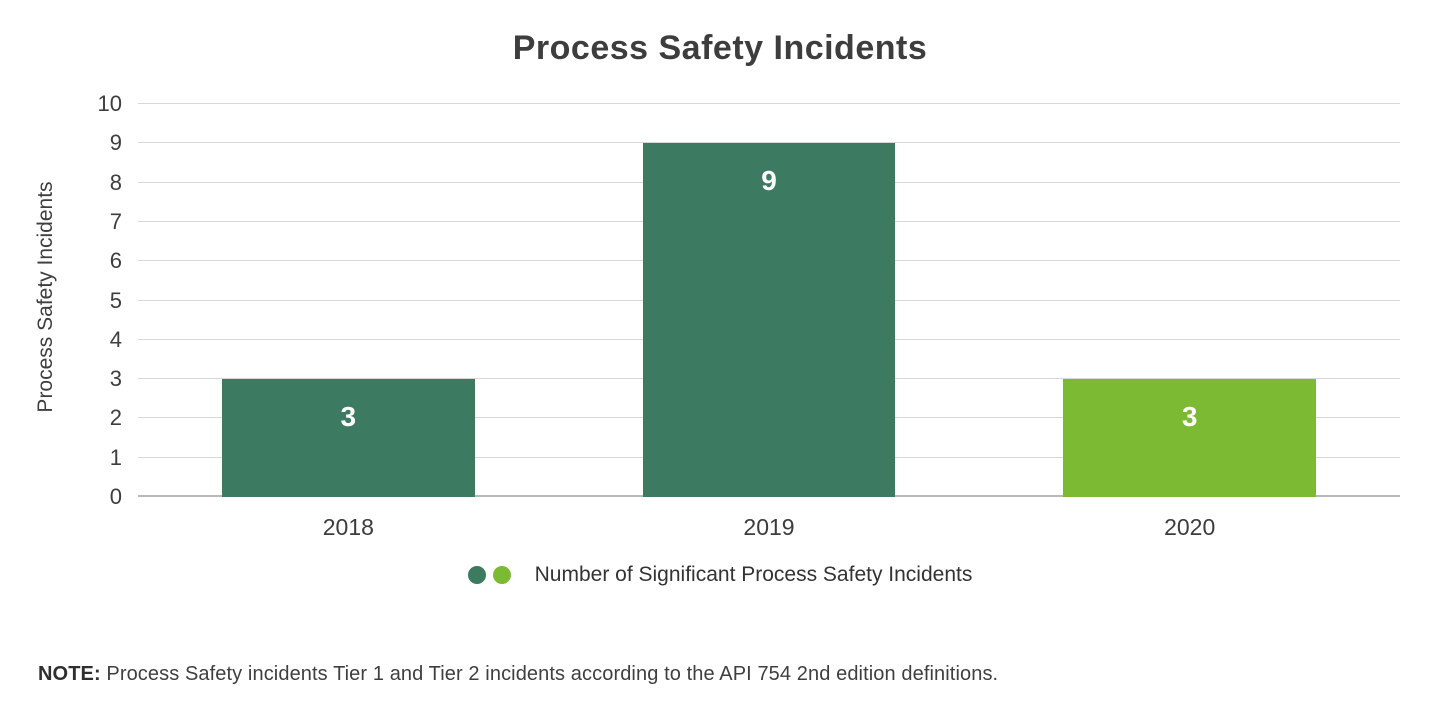 The width and height of the screenshot is (1440, 720). I want to click on y-tick-label-10: 10, so click(109, 103).